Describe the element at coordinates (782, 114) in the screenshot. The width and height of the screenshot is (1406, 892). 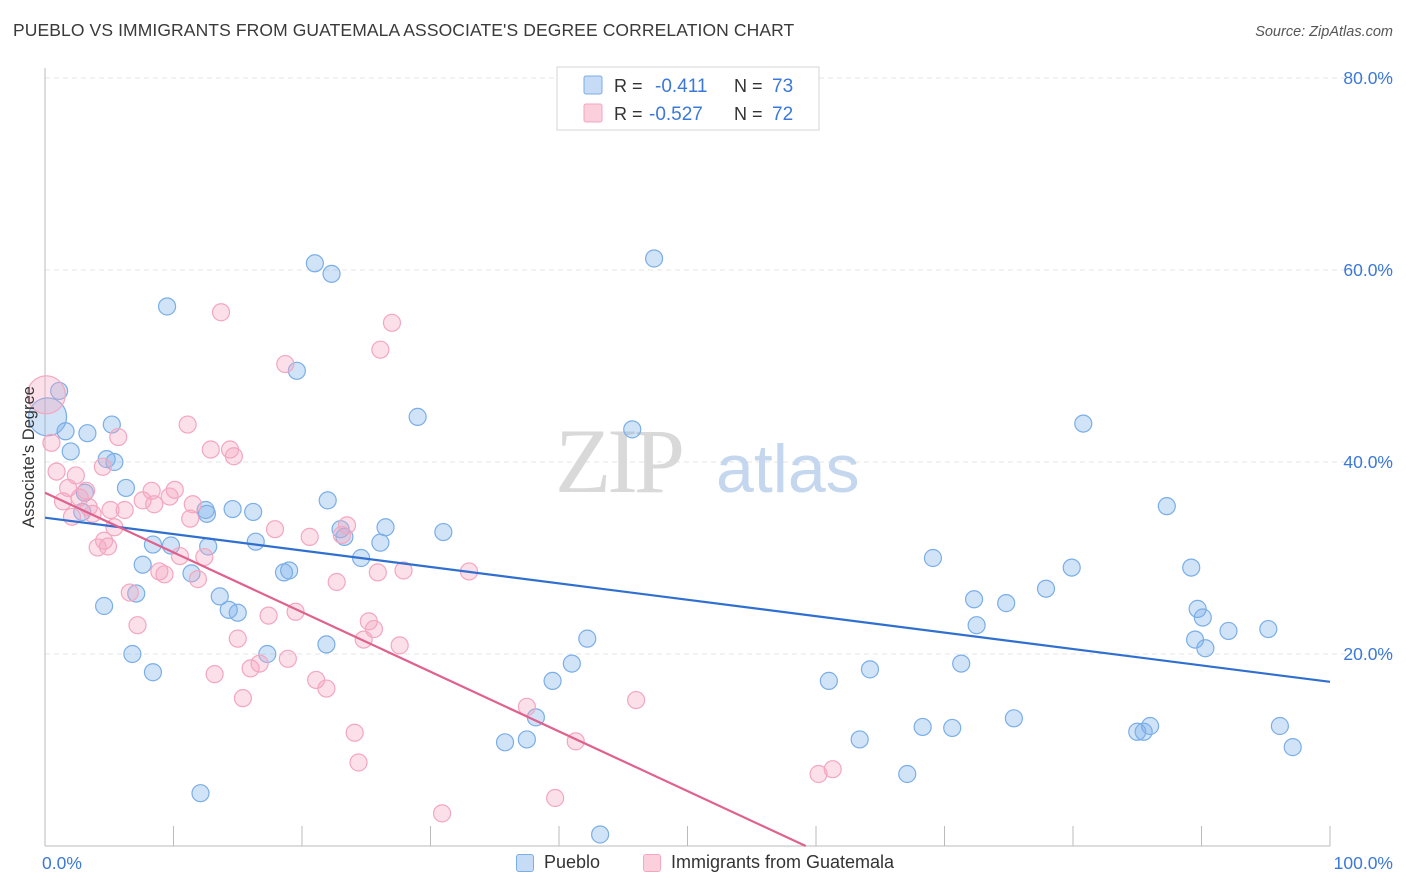
I see `legend-n-value-2: 72` at that location.